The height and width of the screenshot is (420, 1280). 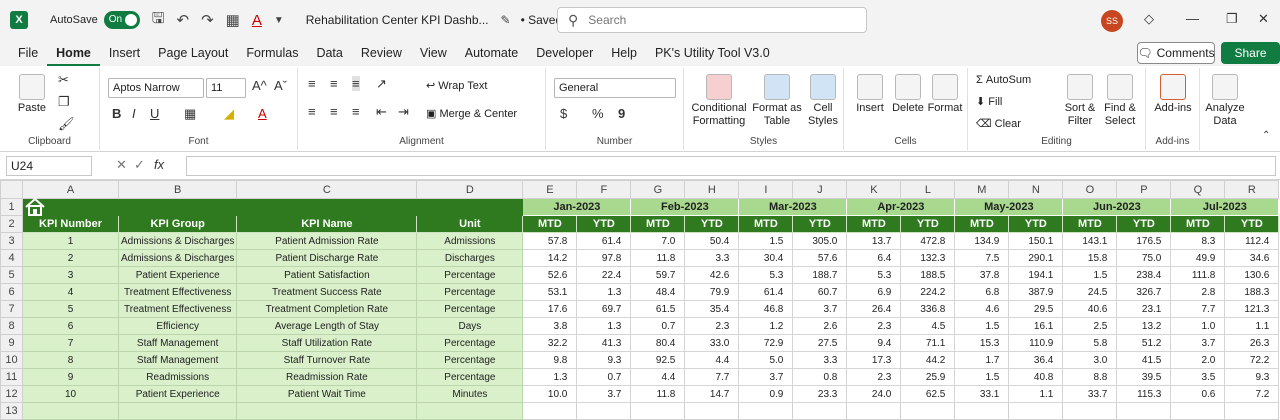 What do you see at coordinates (1252, 258) in the screenshot?
I see `value-cell: 34.6` at bounding box center [1252, 258].